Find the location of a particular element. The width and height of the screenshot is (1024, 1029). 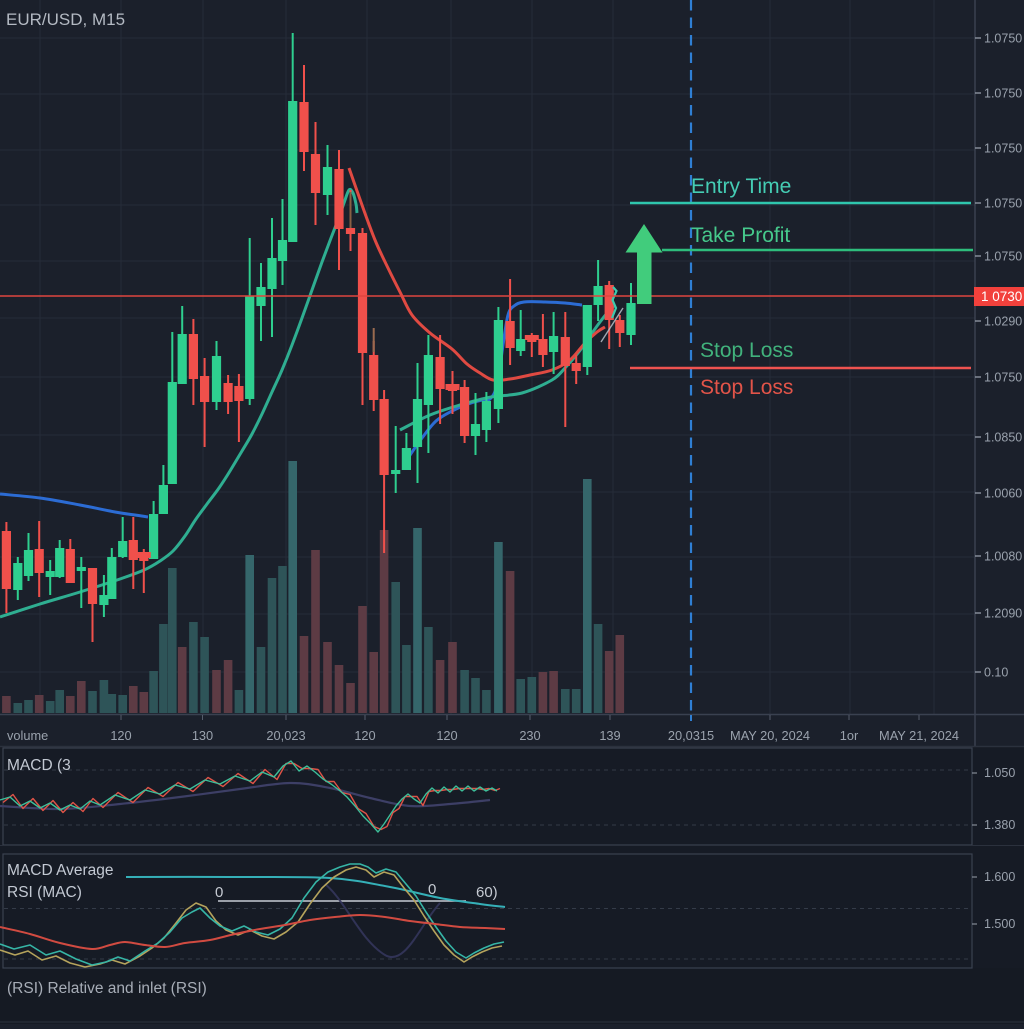

svg-text: 1.0080 is located at coordinates (1003, 557).